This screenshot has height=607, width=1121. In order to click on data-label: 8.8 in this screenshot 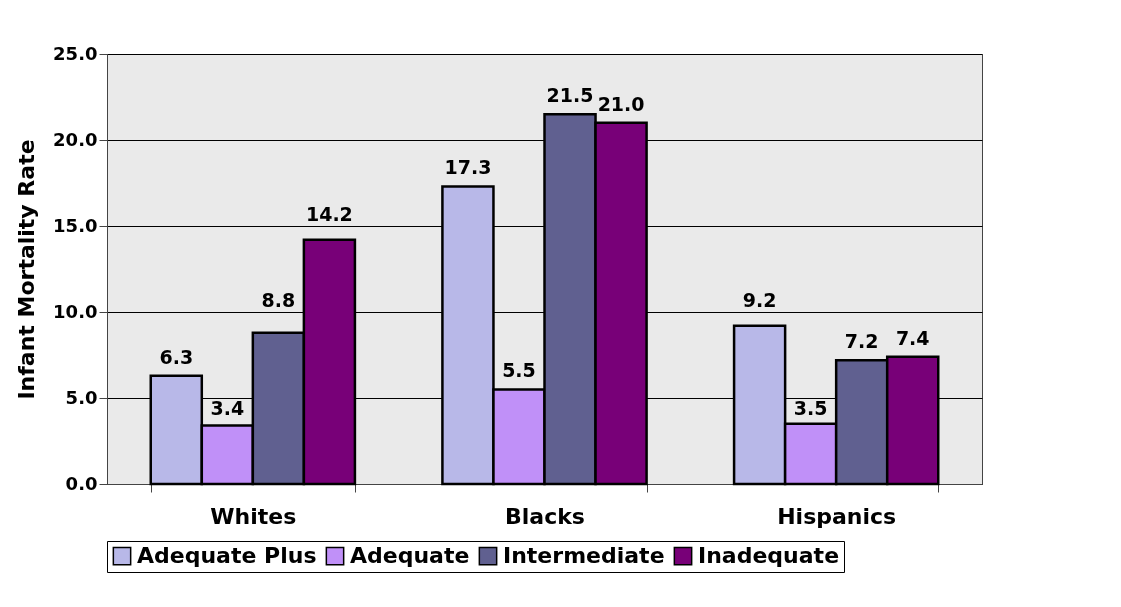, I will do `click(278, 300)`.